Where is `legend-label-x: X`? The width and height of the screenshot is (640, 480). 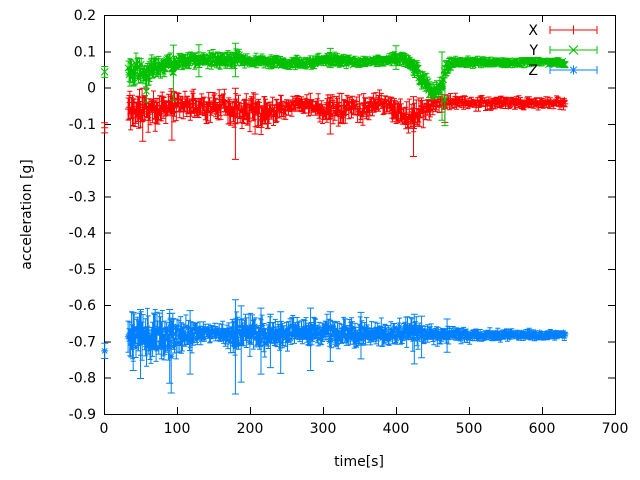
legend-label-x: X is located at coordinates (533, 31).